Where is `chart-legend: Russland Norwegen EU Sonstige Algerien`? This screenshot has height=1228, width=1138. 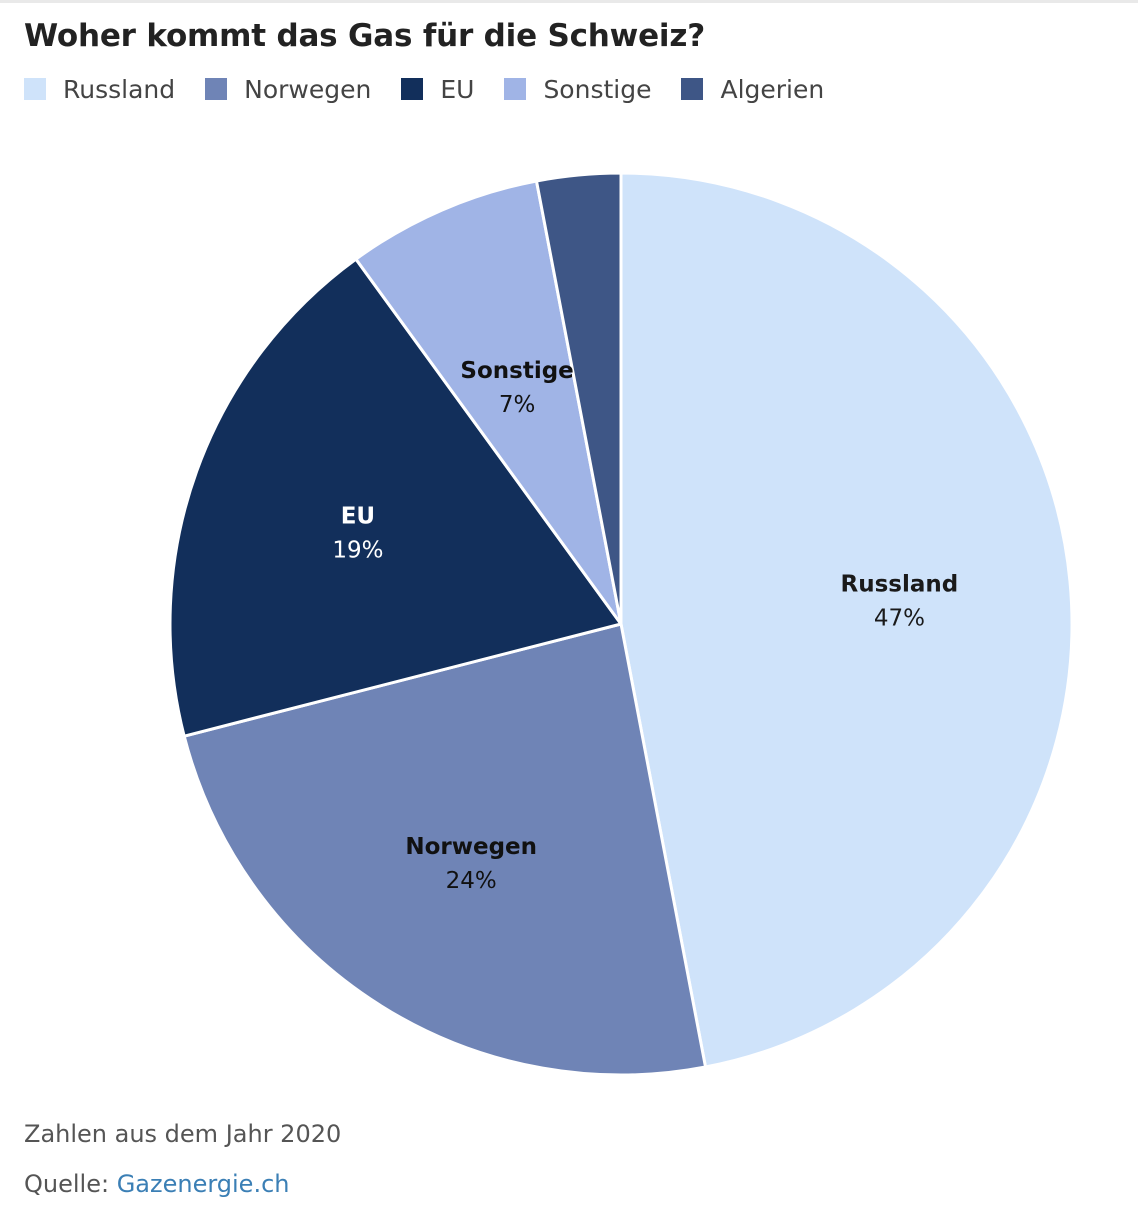
chart-legend: Russland Norwegen EU Sonstige Algerien is located at coordinates (439, 89).